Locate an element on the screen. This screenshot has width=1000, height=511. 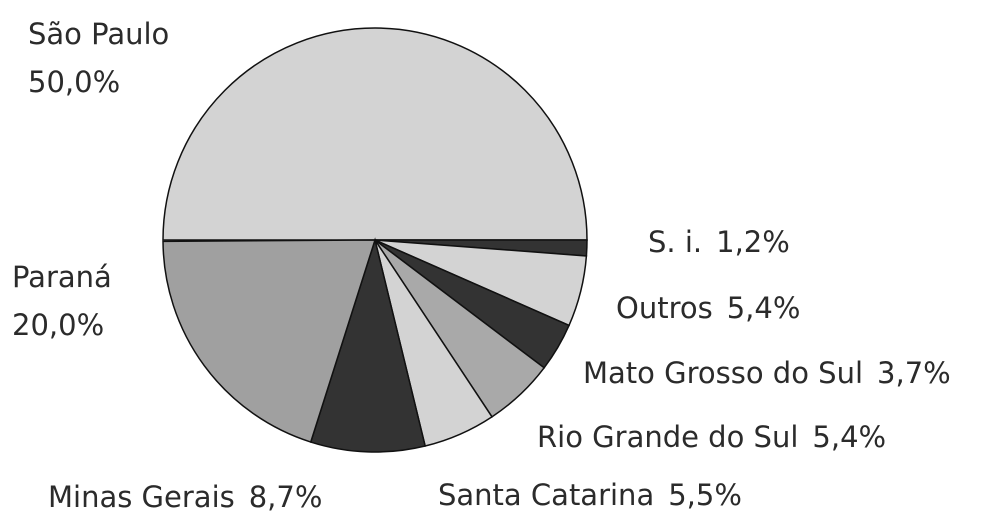
slice-value-label: 20,0% is located at coordinates (58, 325).